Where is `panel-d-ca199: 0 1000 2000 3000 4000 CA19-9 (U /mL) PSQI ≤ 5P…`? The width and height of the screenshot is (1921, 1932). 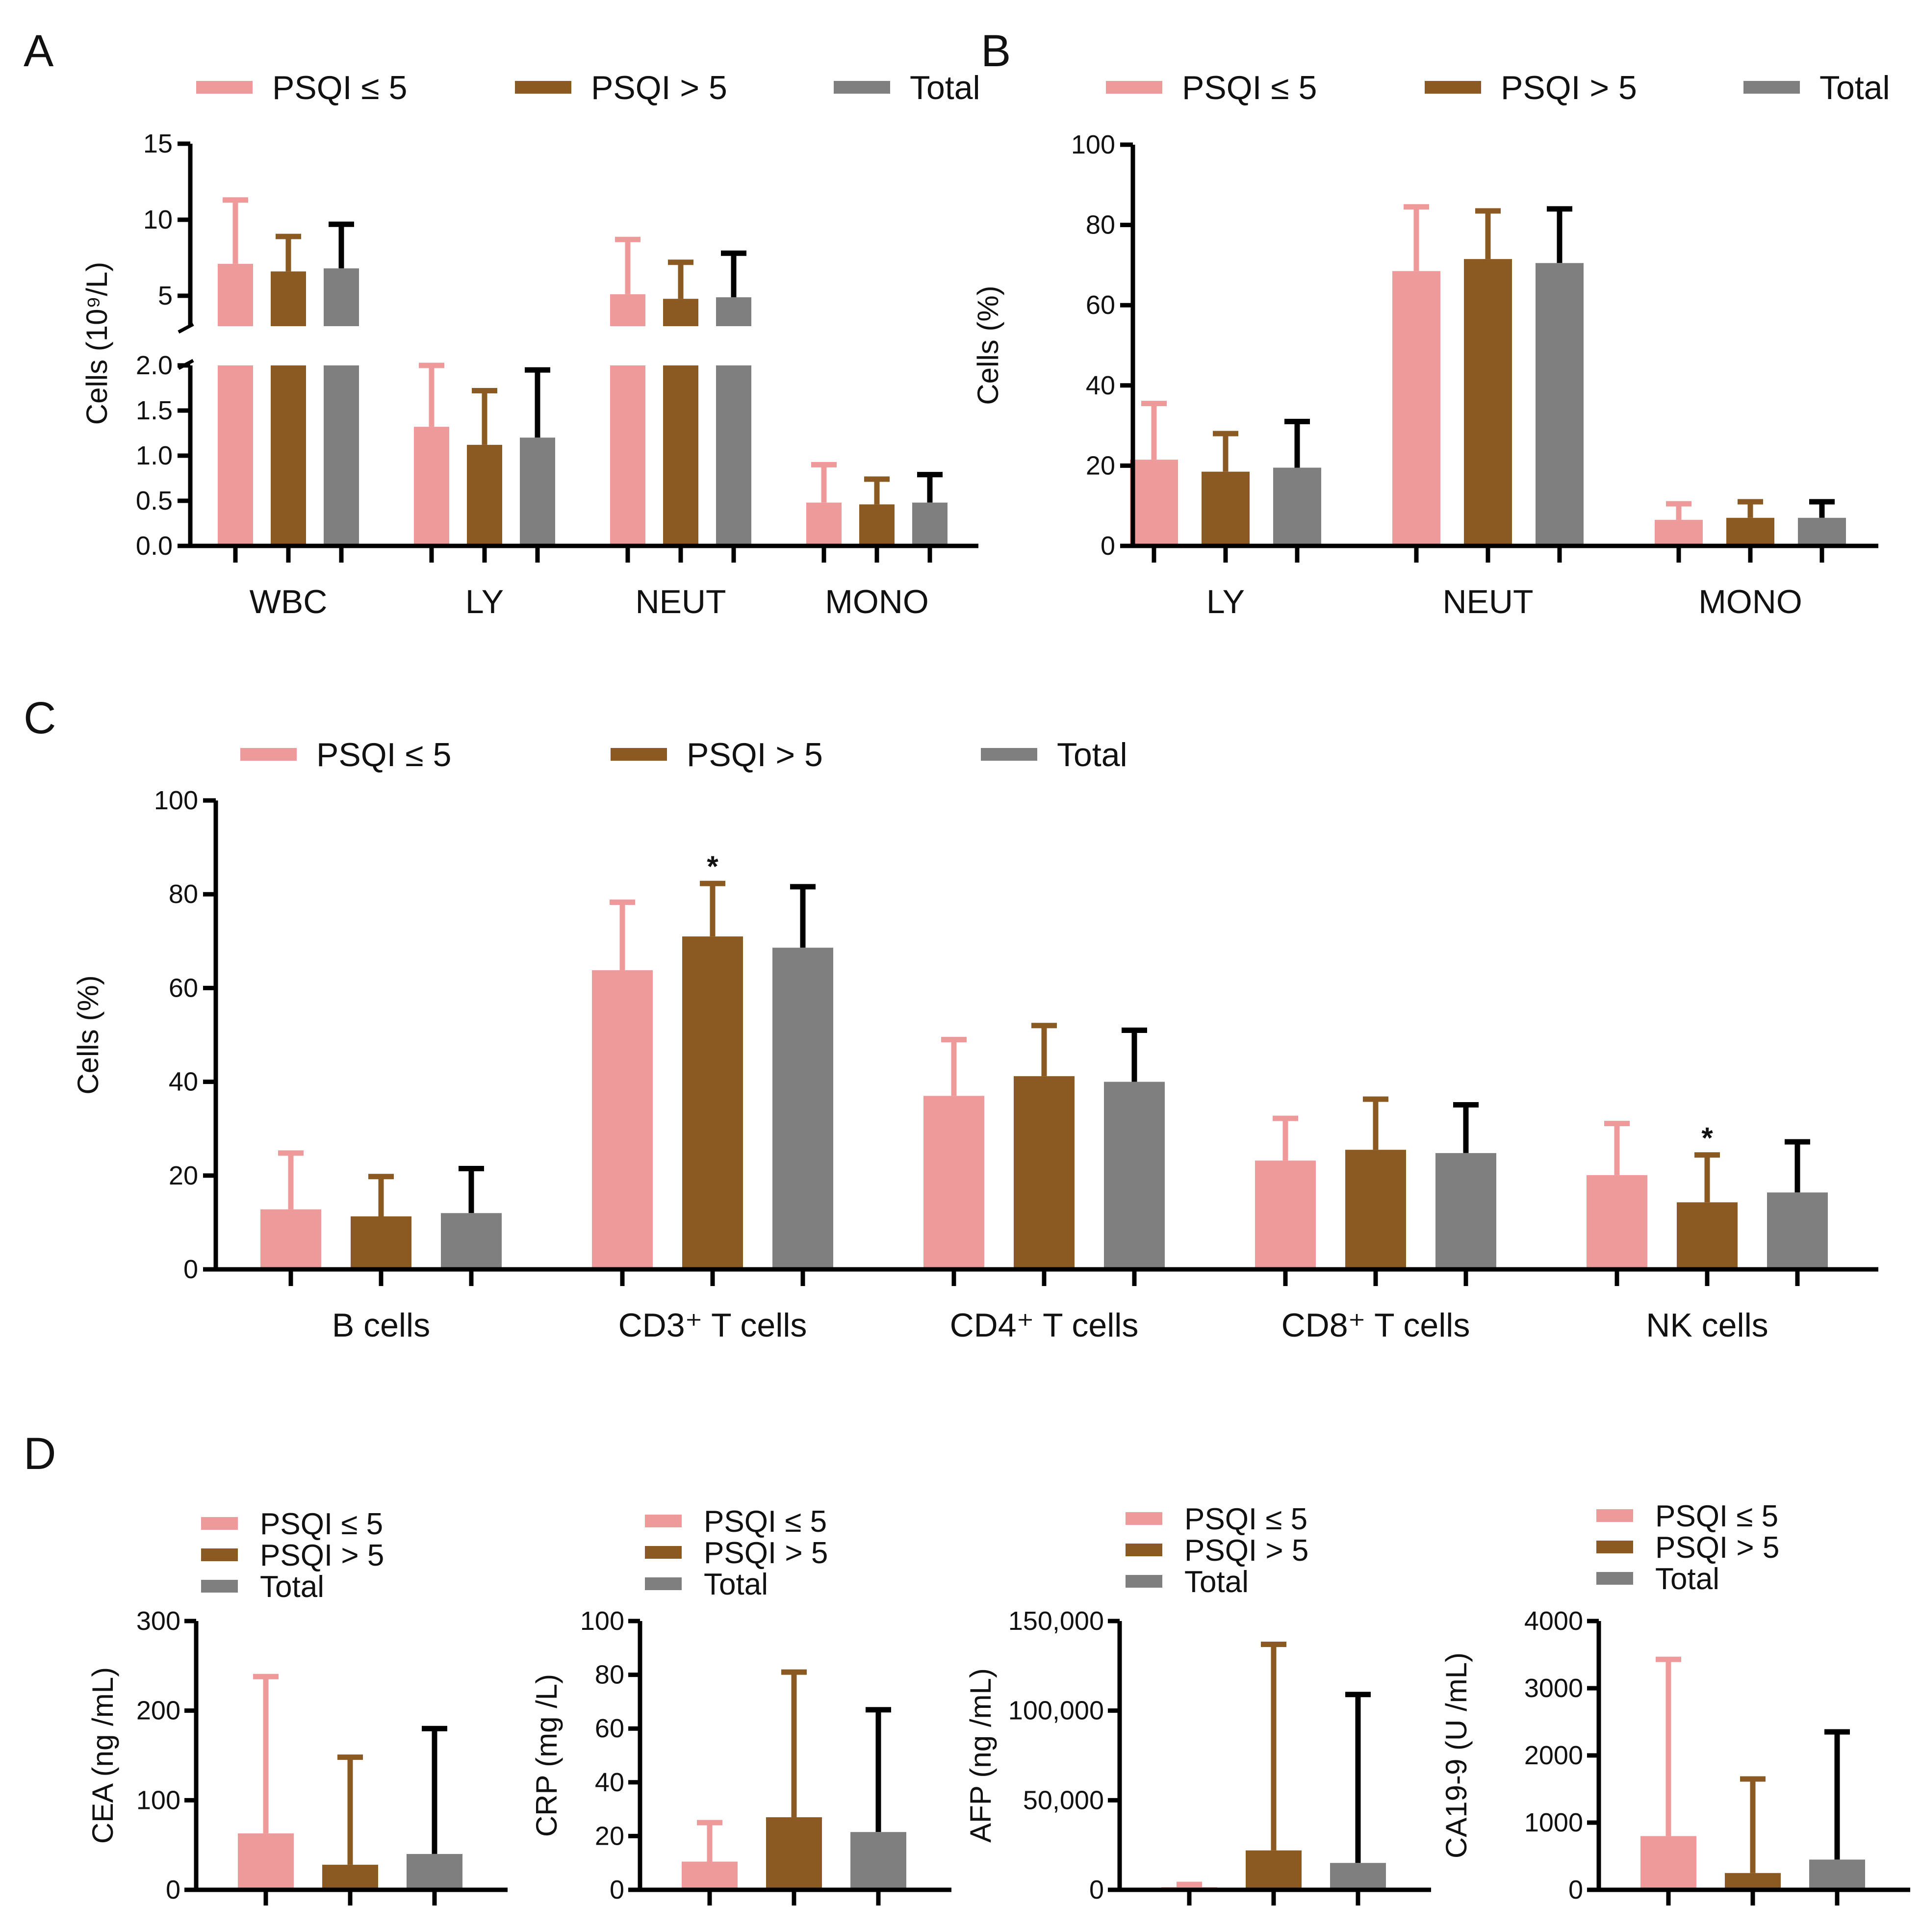 panel-d-ca199: 0 1000 2000 3000 4000 CA19-9 (U /mL) PSQI ≤ 5P… is located at coordinates (1675, 1702).